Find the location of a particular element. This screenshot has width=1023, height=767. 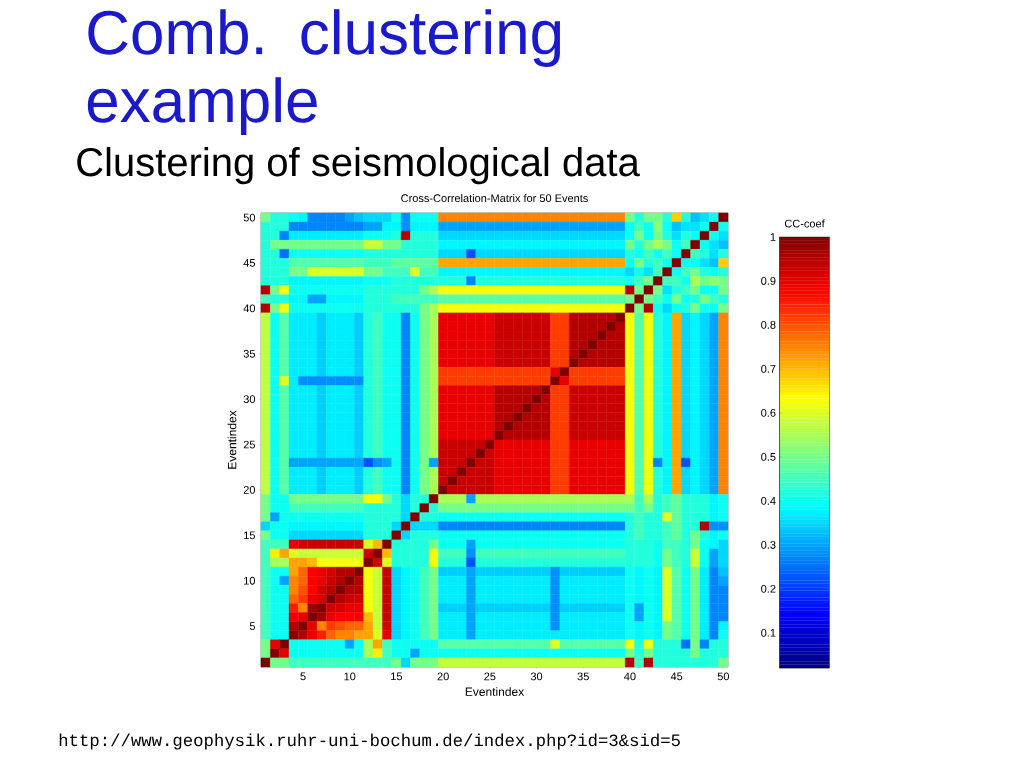

y-tick-label: 50 is located at coordinates (249, 217).